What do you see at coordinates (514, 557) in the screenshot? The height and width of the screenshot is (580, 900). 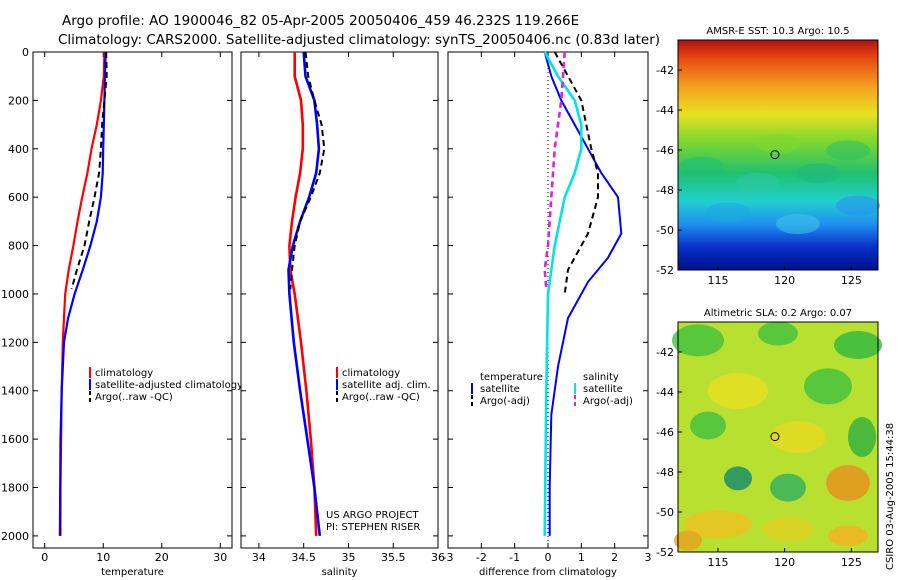 I see `difference-xtick-label: -1` at bounding box center [514, 557].